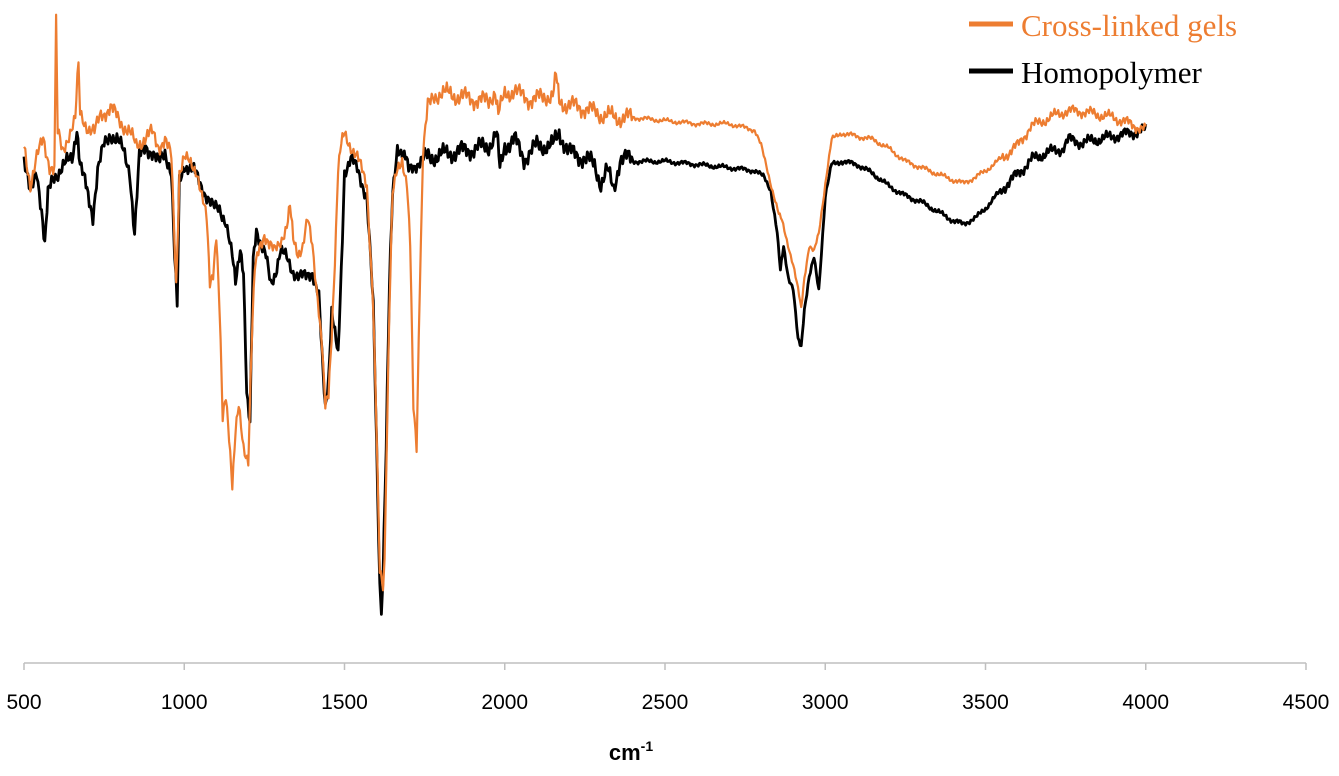 The width and height of the screenshot is (1339, 776). What do you see at coordinates (504, 702) in the screenshot?
I see `x-tick-label: 2000` at bounding box center [504, 702].